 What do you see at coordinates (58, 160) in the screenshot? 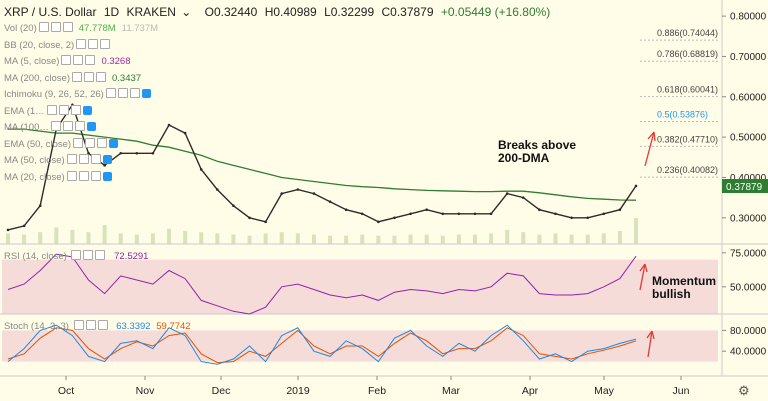
I see `legend-row: MA (50, close)` at bounding box center [58, 160].